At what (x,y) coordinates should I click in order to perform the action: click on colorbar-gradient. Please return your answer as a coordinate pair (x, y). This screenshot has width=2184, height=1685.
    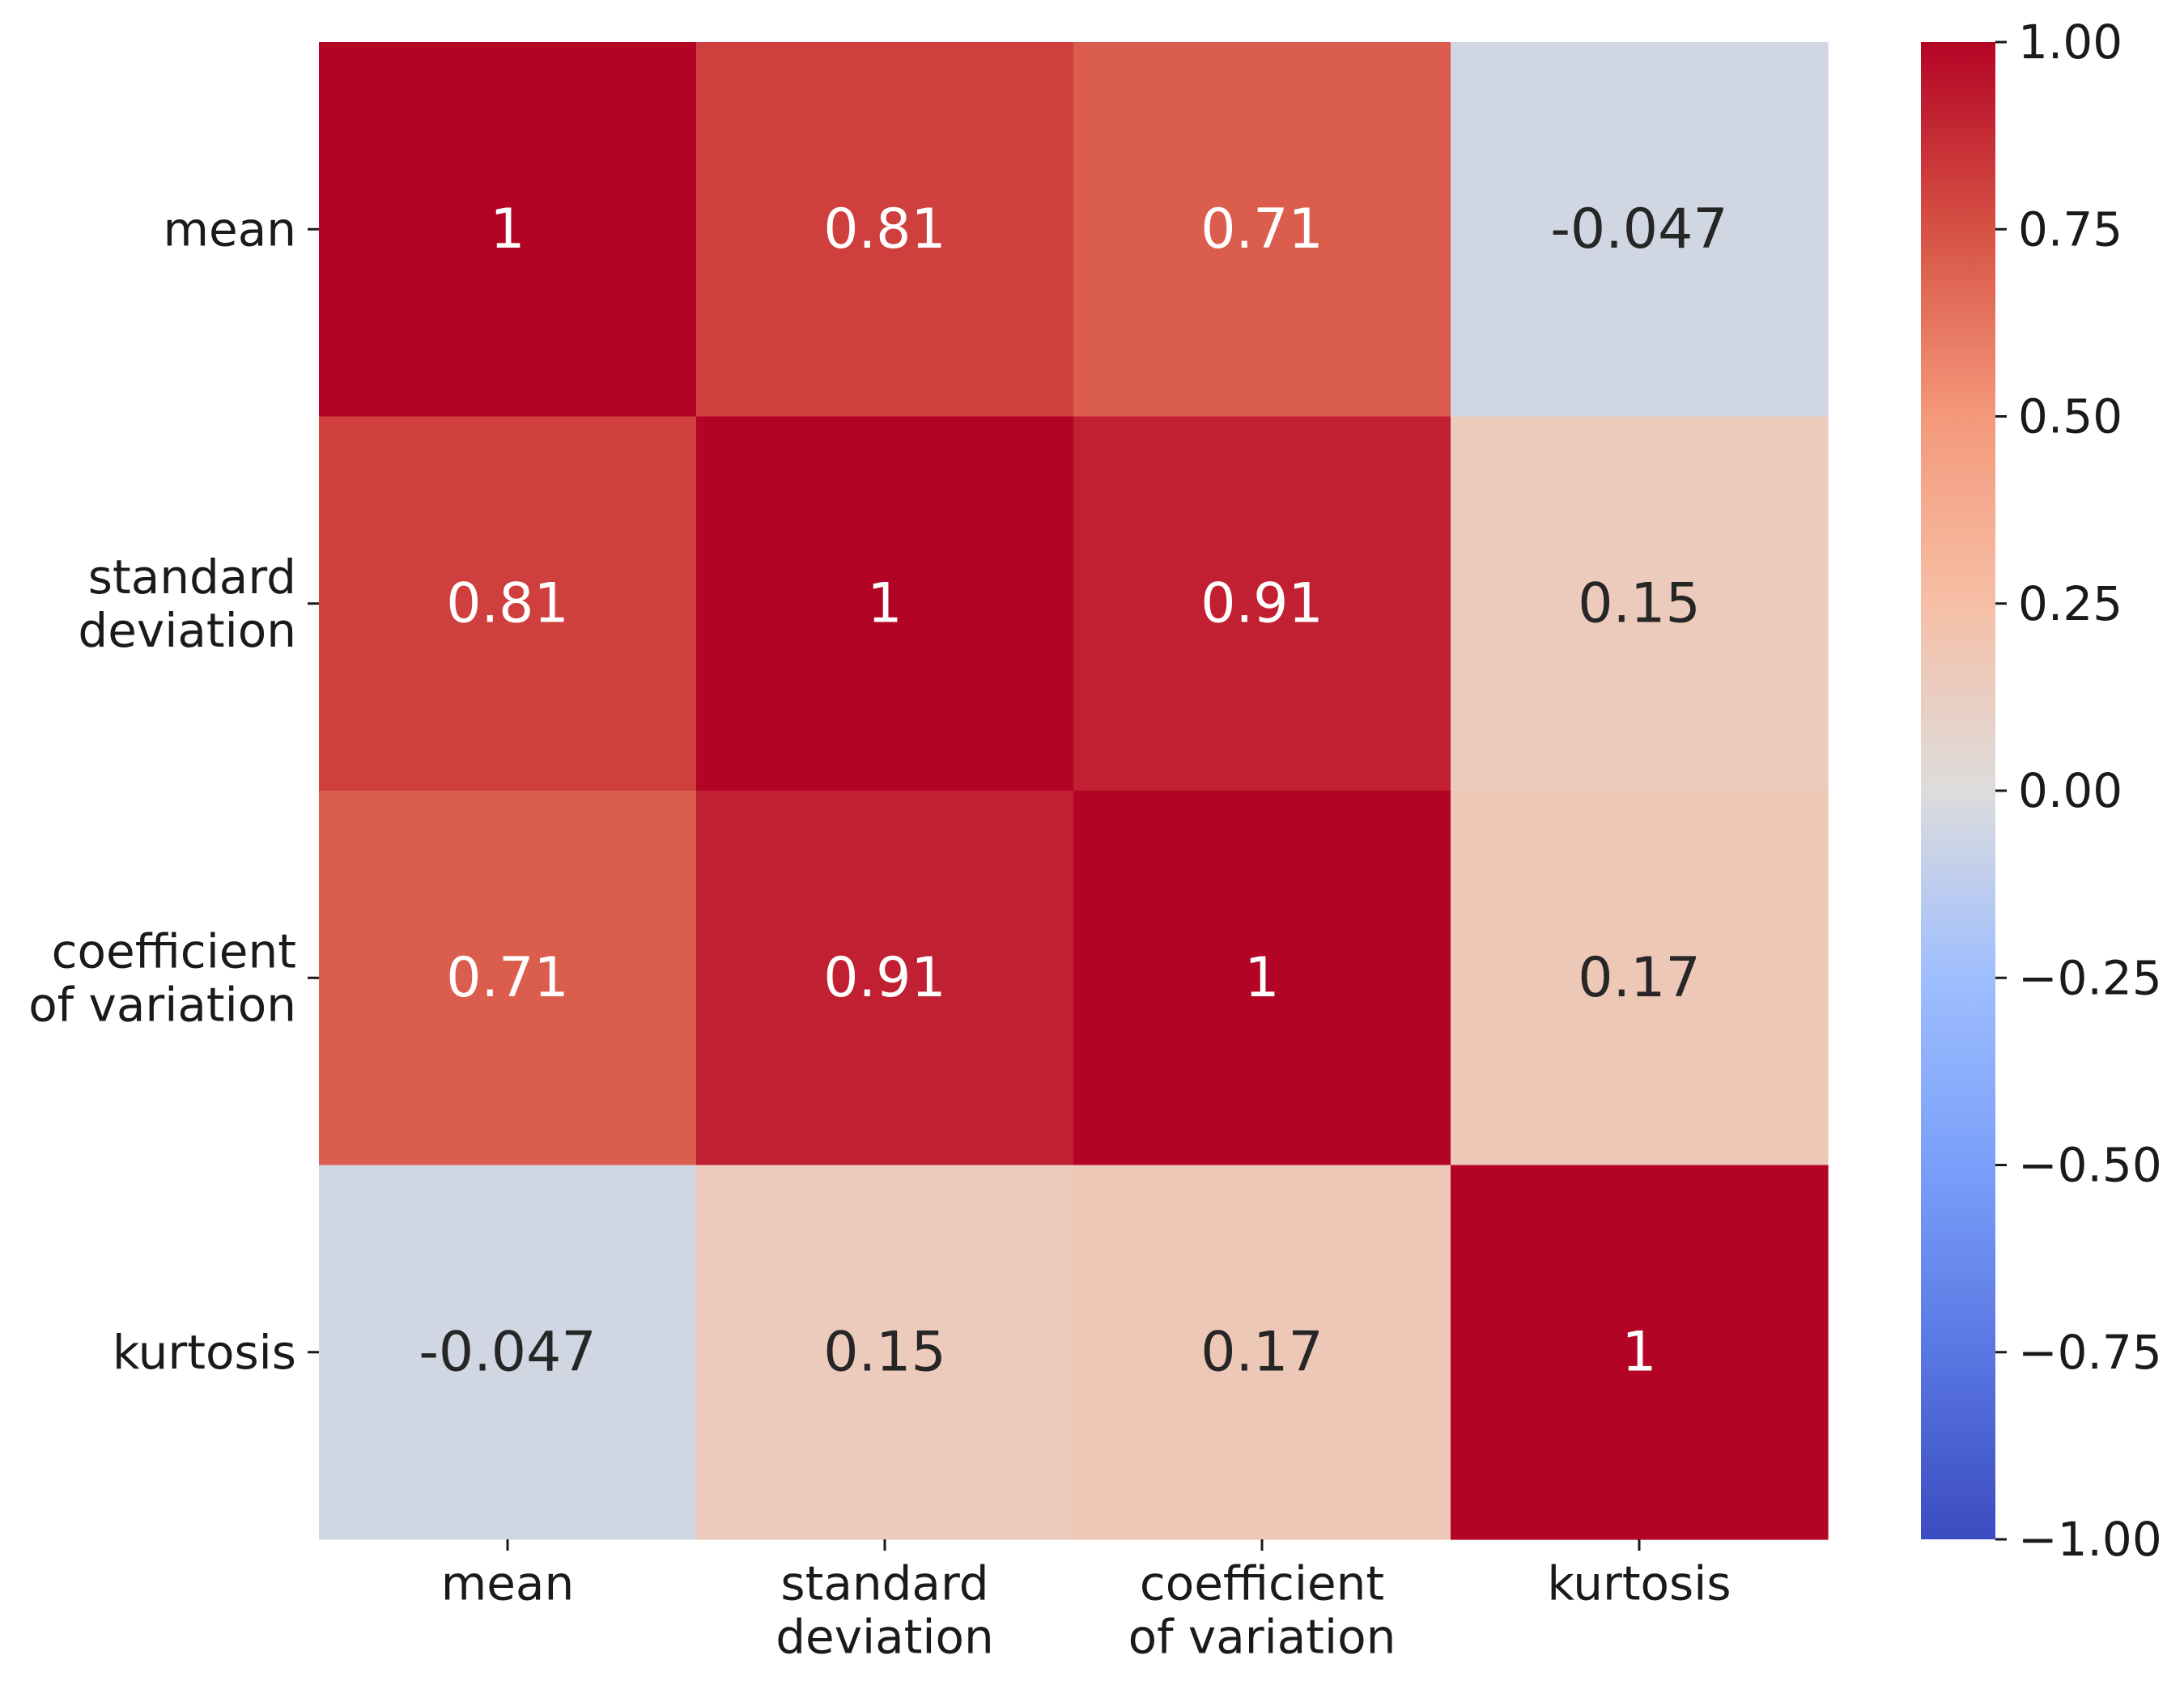
    Looking at the image, I should click on (1958, 791).